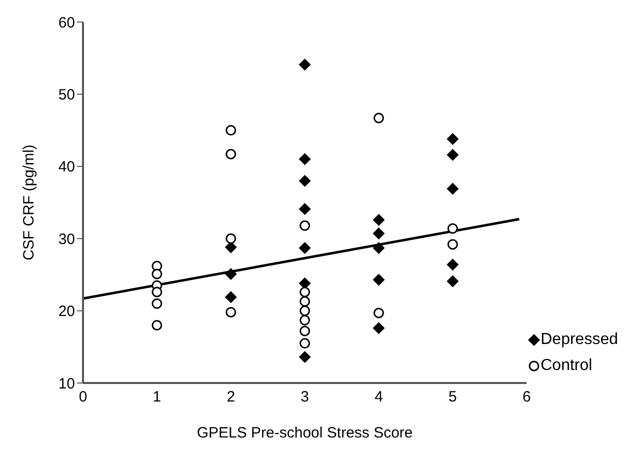 Image resolution: width=637 pixels, height=461 pixels. I want to click on y-tick-label: 20, so click(66, 311).